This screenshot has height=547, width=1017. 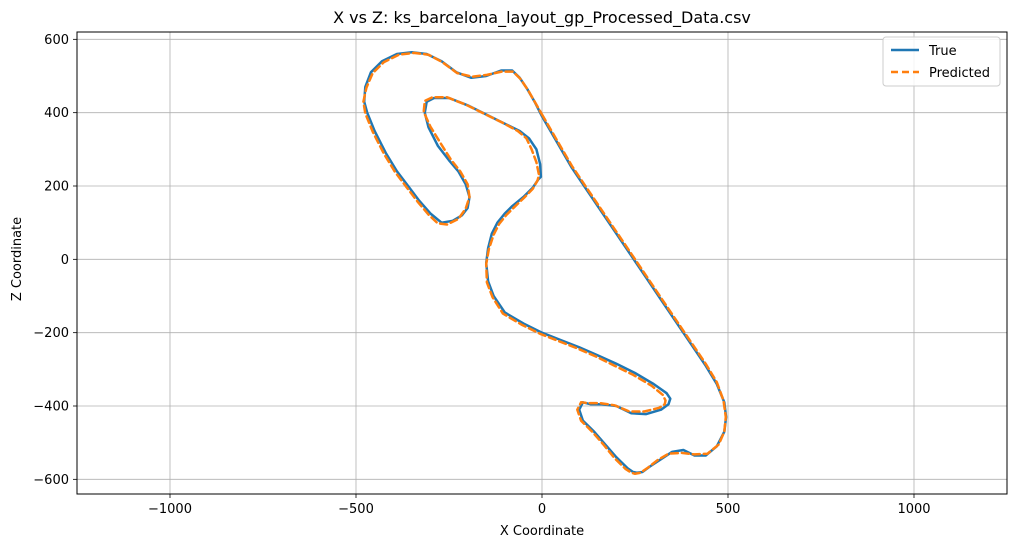 What do you see at coordinates (542, 531) in the screenshot?
I see `x-axis-title: X Coordinate` at bounding box center [542, 531].